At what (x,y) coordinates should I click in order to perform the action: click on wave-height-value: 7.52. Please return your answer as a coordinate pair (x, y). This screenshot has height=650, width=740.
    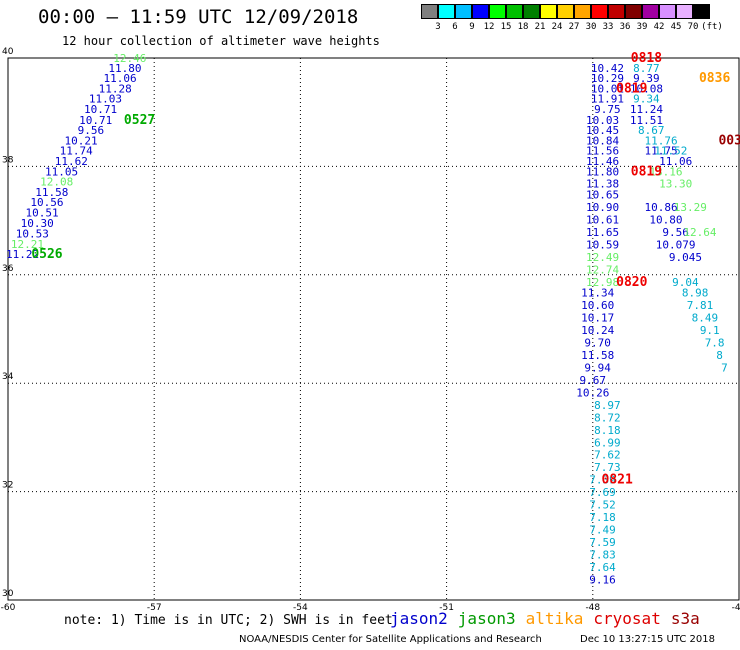
    Looking at the image, I should click on (602, 505).